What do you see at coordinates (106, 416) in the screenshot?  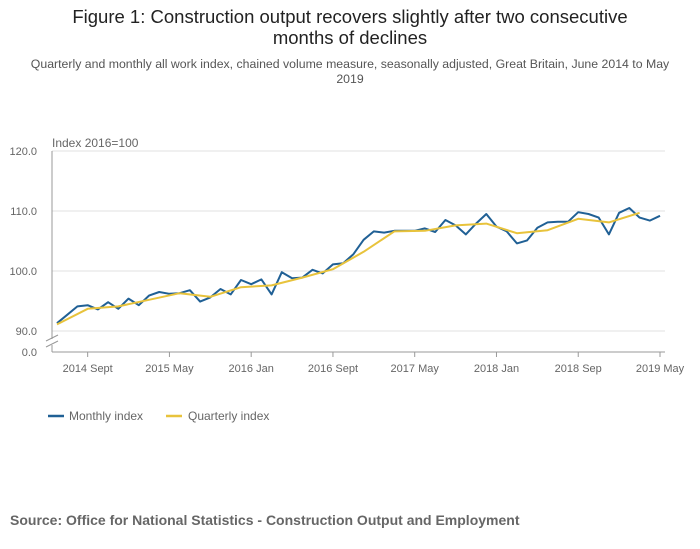 I see `legend-label-monthly: Monthly index` at bounding box center [106, 416].